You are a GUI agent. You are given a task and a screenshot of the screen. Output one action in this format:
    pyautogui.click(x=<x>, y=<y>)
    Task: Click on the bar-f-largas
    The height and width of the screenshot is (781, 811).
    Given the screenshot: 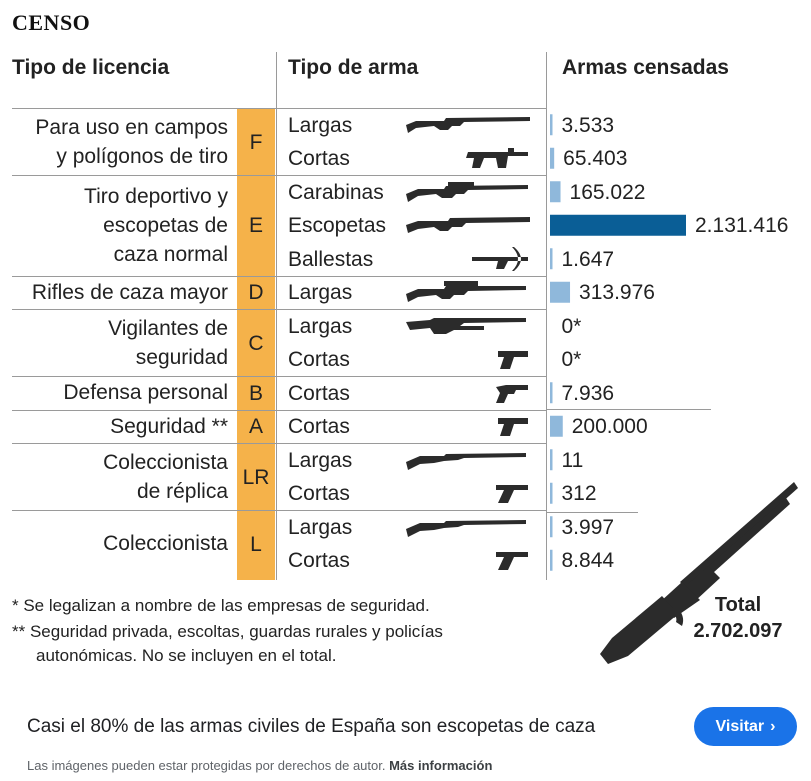 What is the action you would take?
    pyautogui.click(x=551, y=125)
    